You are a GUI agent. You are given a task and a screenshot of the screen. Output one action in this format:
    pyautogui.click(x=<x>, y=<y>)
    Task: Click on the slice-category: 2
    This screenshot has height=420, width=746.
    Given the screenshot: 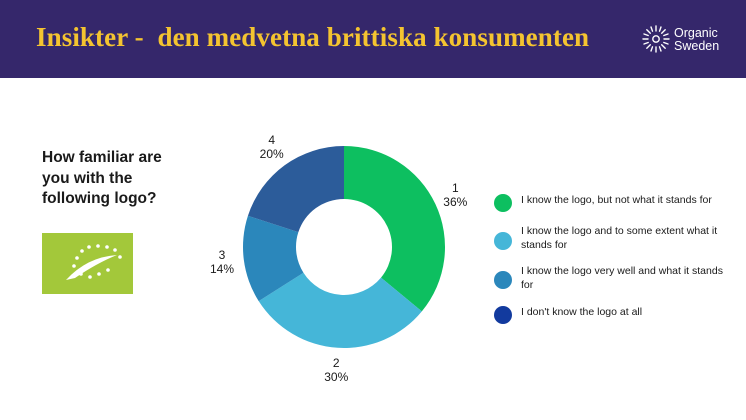 What is the action you would take?
    pyautogui.click(x=336, y=362)
    